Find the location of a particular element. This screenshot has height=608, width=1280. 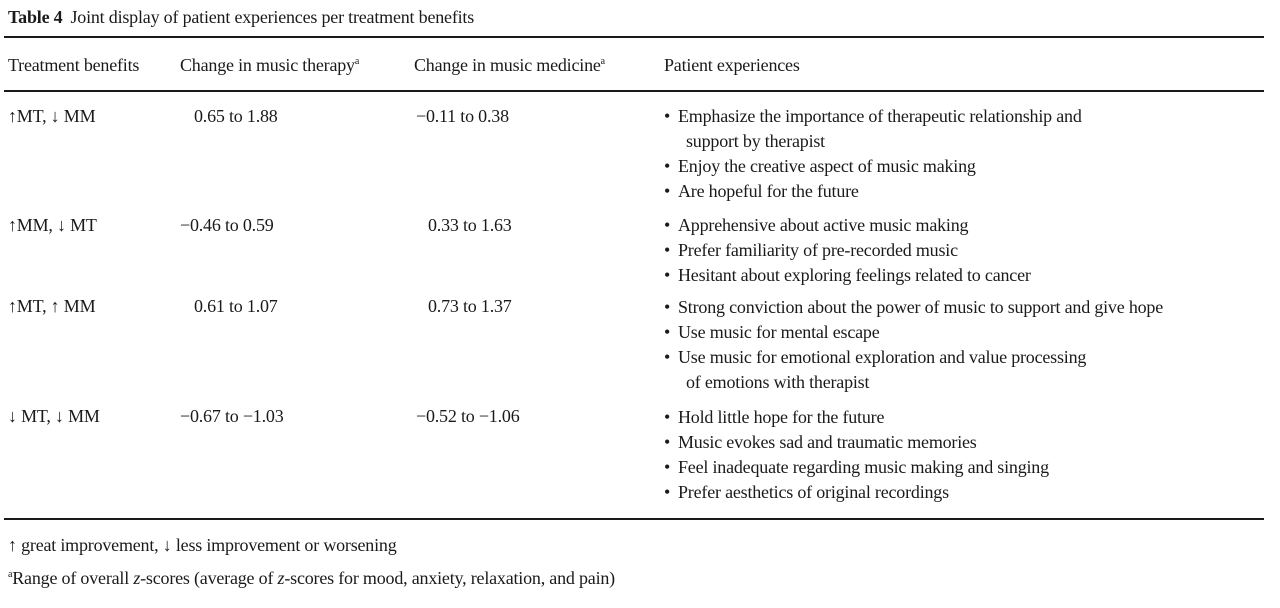

header-text: Change in music medicine is located at coordinates (507, 65).